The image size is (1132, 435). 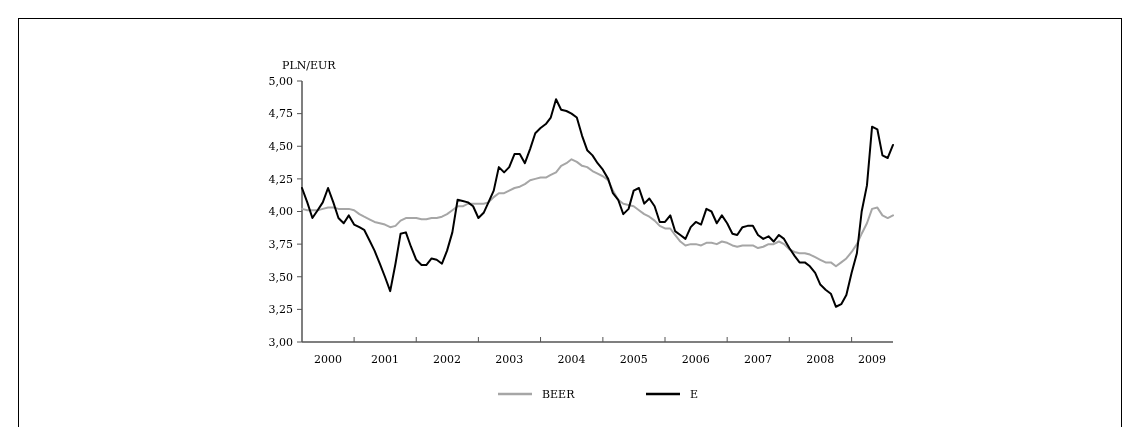 I want to click on x-tick-label: 2006, so click(x=695, y=359).